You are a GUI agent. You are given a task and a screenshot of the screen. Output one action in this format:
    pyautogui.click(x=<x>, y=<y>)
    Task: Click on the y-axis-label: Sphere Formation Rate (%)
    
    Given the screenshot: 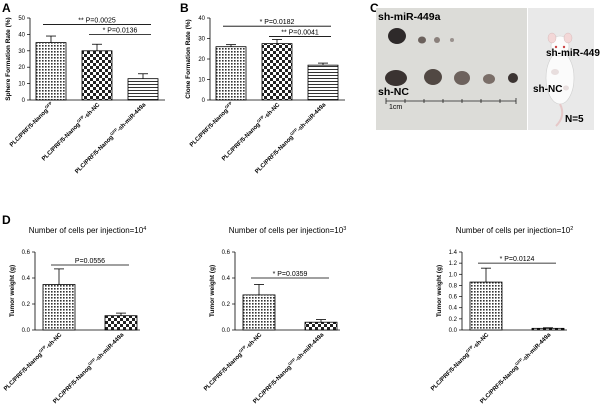 What is the action you would take?
    pyautogui.click(x=8, y=58)
    